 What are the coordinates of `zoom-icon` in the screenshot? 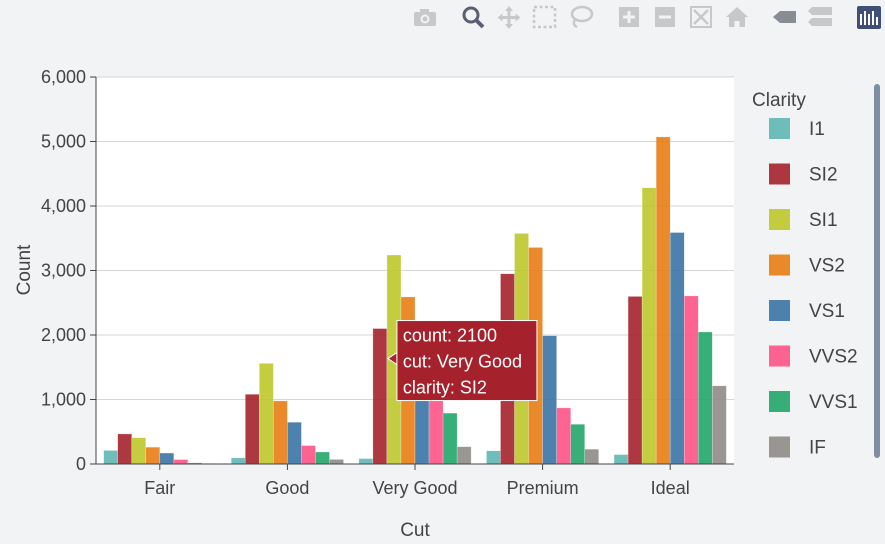 It's located at (473, 17).